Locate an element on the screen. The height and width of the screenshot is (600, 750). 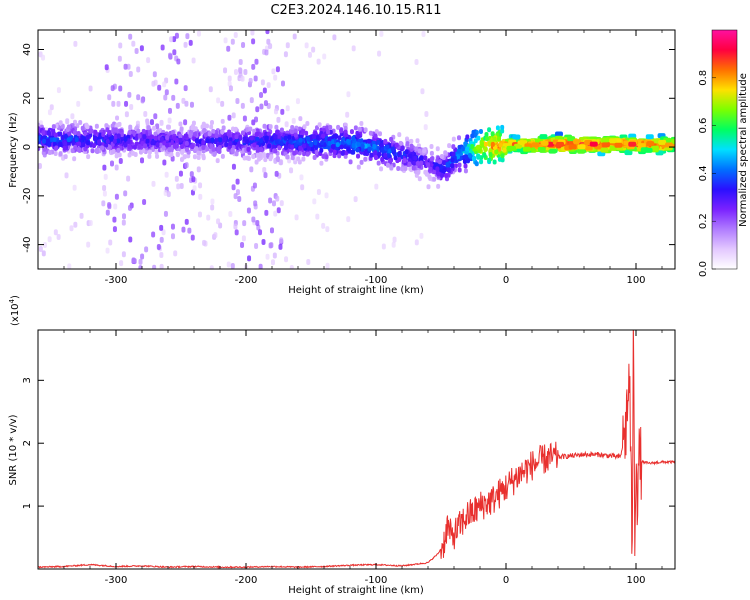
spectrogram-y-axis-label: Frequency (Hz) is located at coordinates (13, 150).